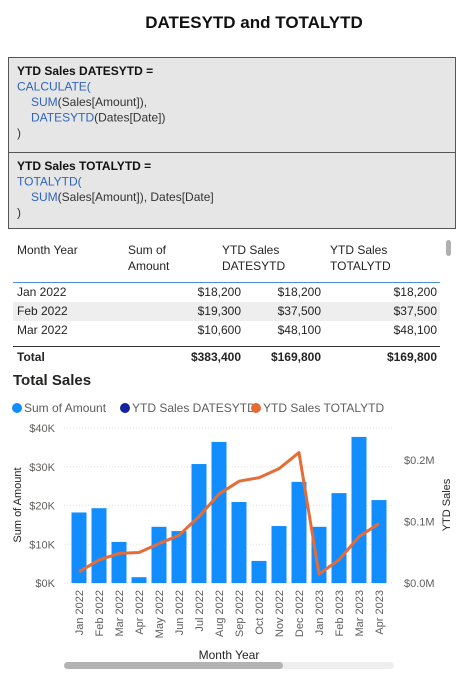 The height and width of the screenshot is (673, 462). What do you see at coordinates (419, 461) in the screenshot?
I see `y2-tick-label: $0.2M` at bounding box center [419, 461].